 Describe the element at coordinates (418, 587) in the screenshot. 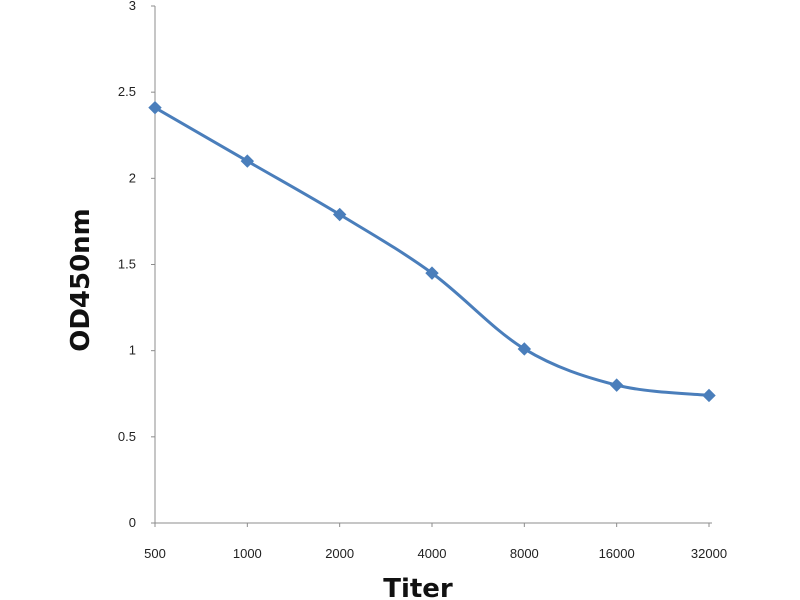

I see `x-axis-title: Titer` at that location.